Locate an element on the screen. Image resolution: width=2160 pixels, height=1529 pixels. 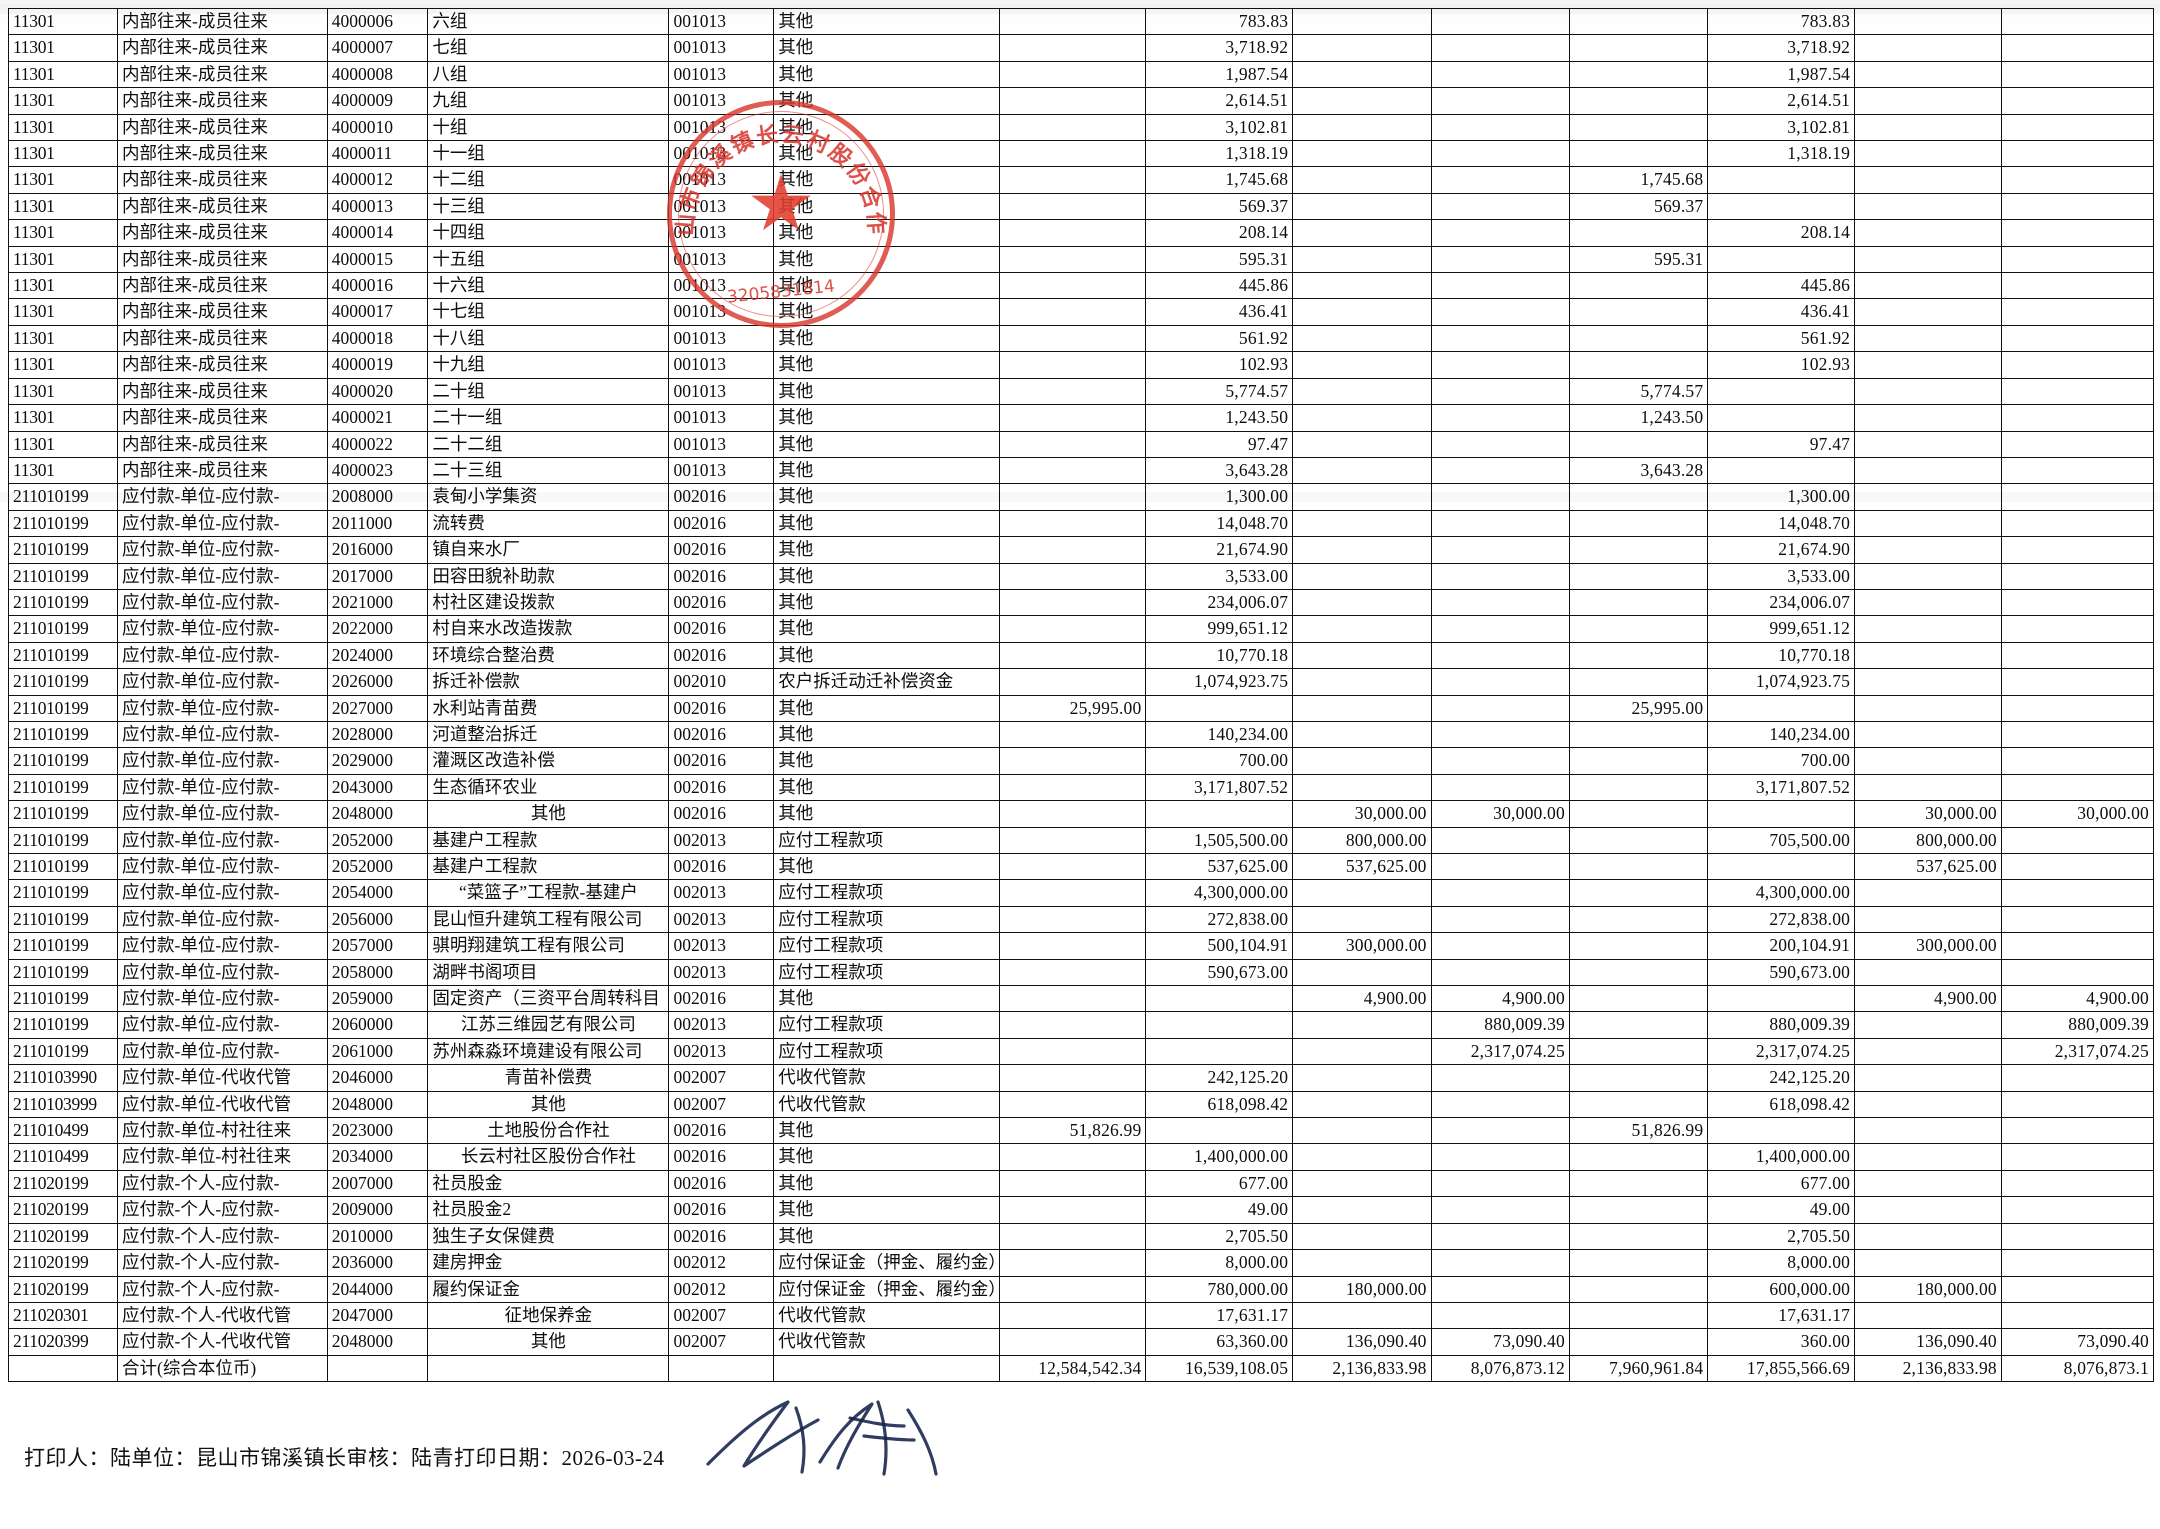
cell-aux: 2061000 is located at coordinates (377, 1051).